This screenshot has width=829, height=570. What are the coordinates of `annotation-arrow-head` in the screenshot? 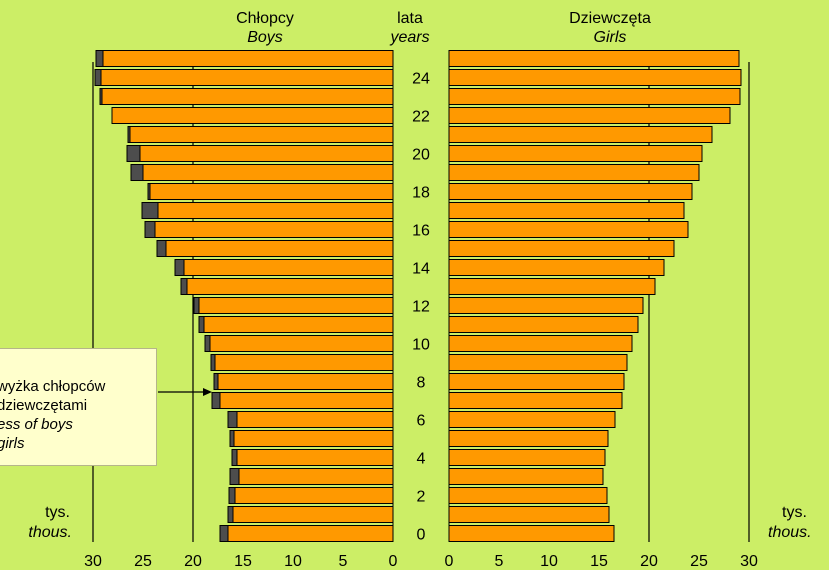 It's located at (207, 392).